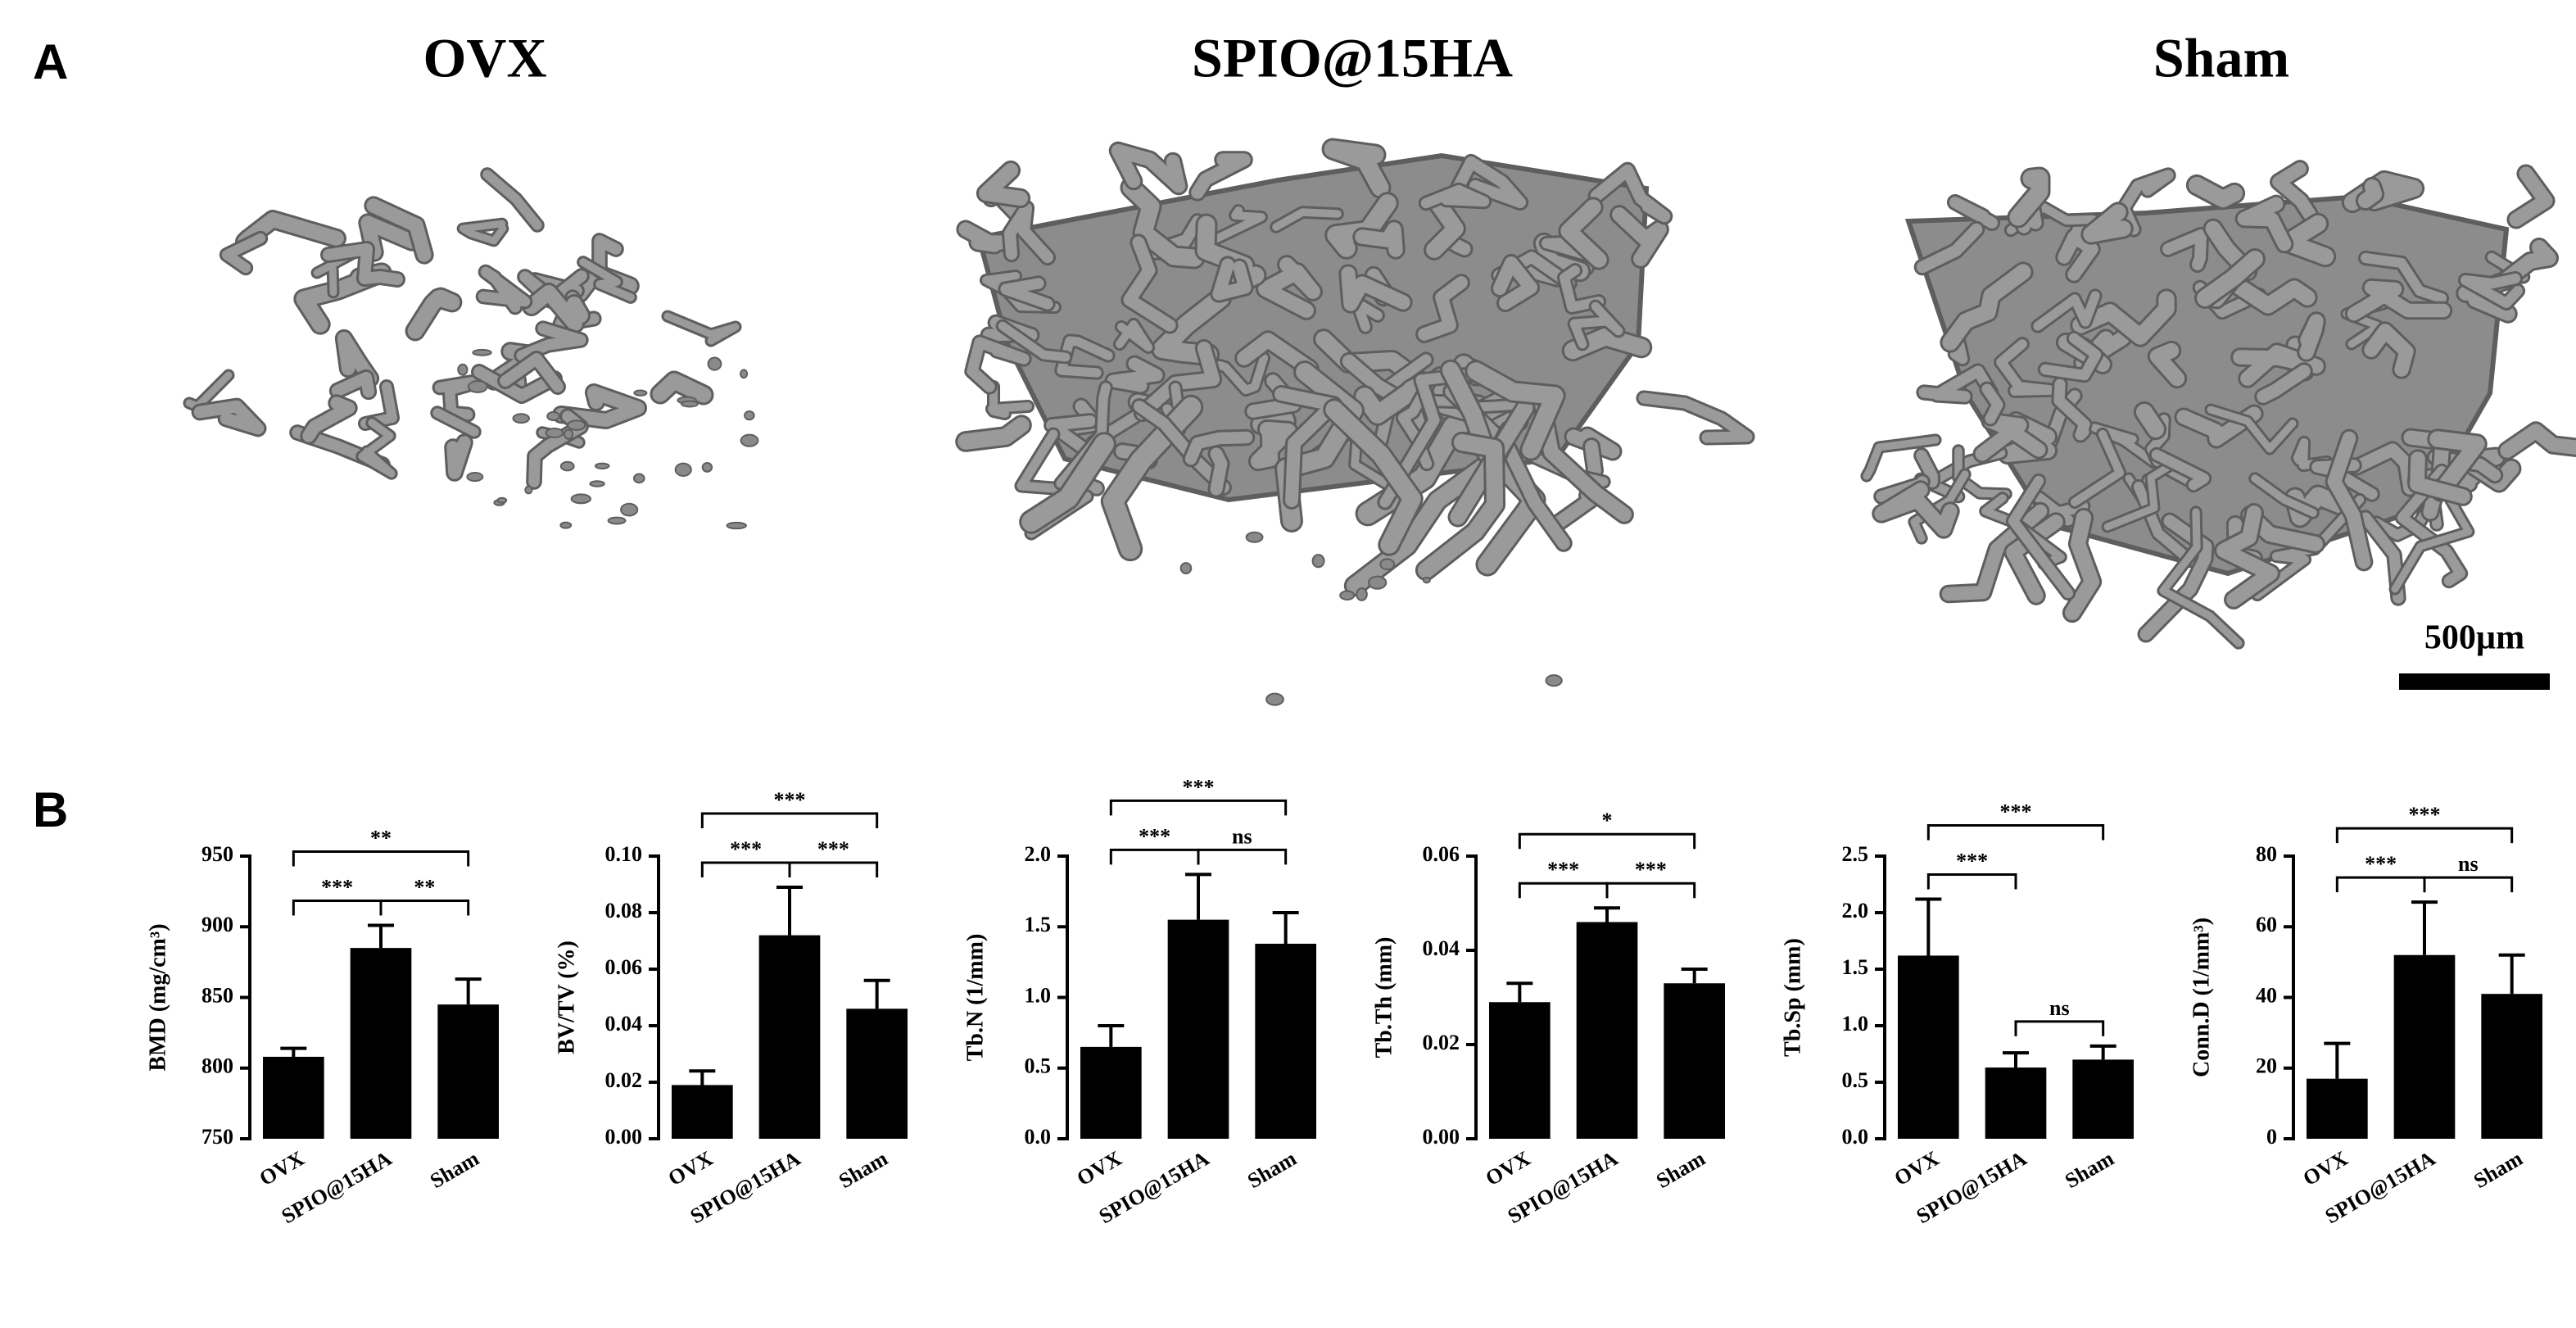  Describe the element at coordinates (2266, 995) in the screenshot. I see `y-tick-label: 40` at that location.